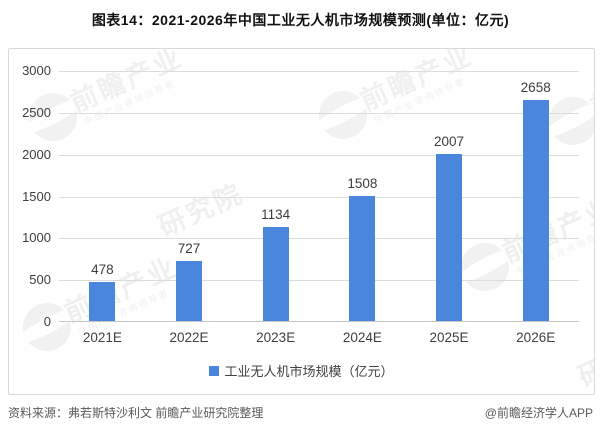 The height and width of the screenshot is (440, 601). Describe the element at coordinates (36, 154) in the screenshot. I see `y-tick-label: 2000` at that location.